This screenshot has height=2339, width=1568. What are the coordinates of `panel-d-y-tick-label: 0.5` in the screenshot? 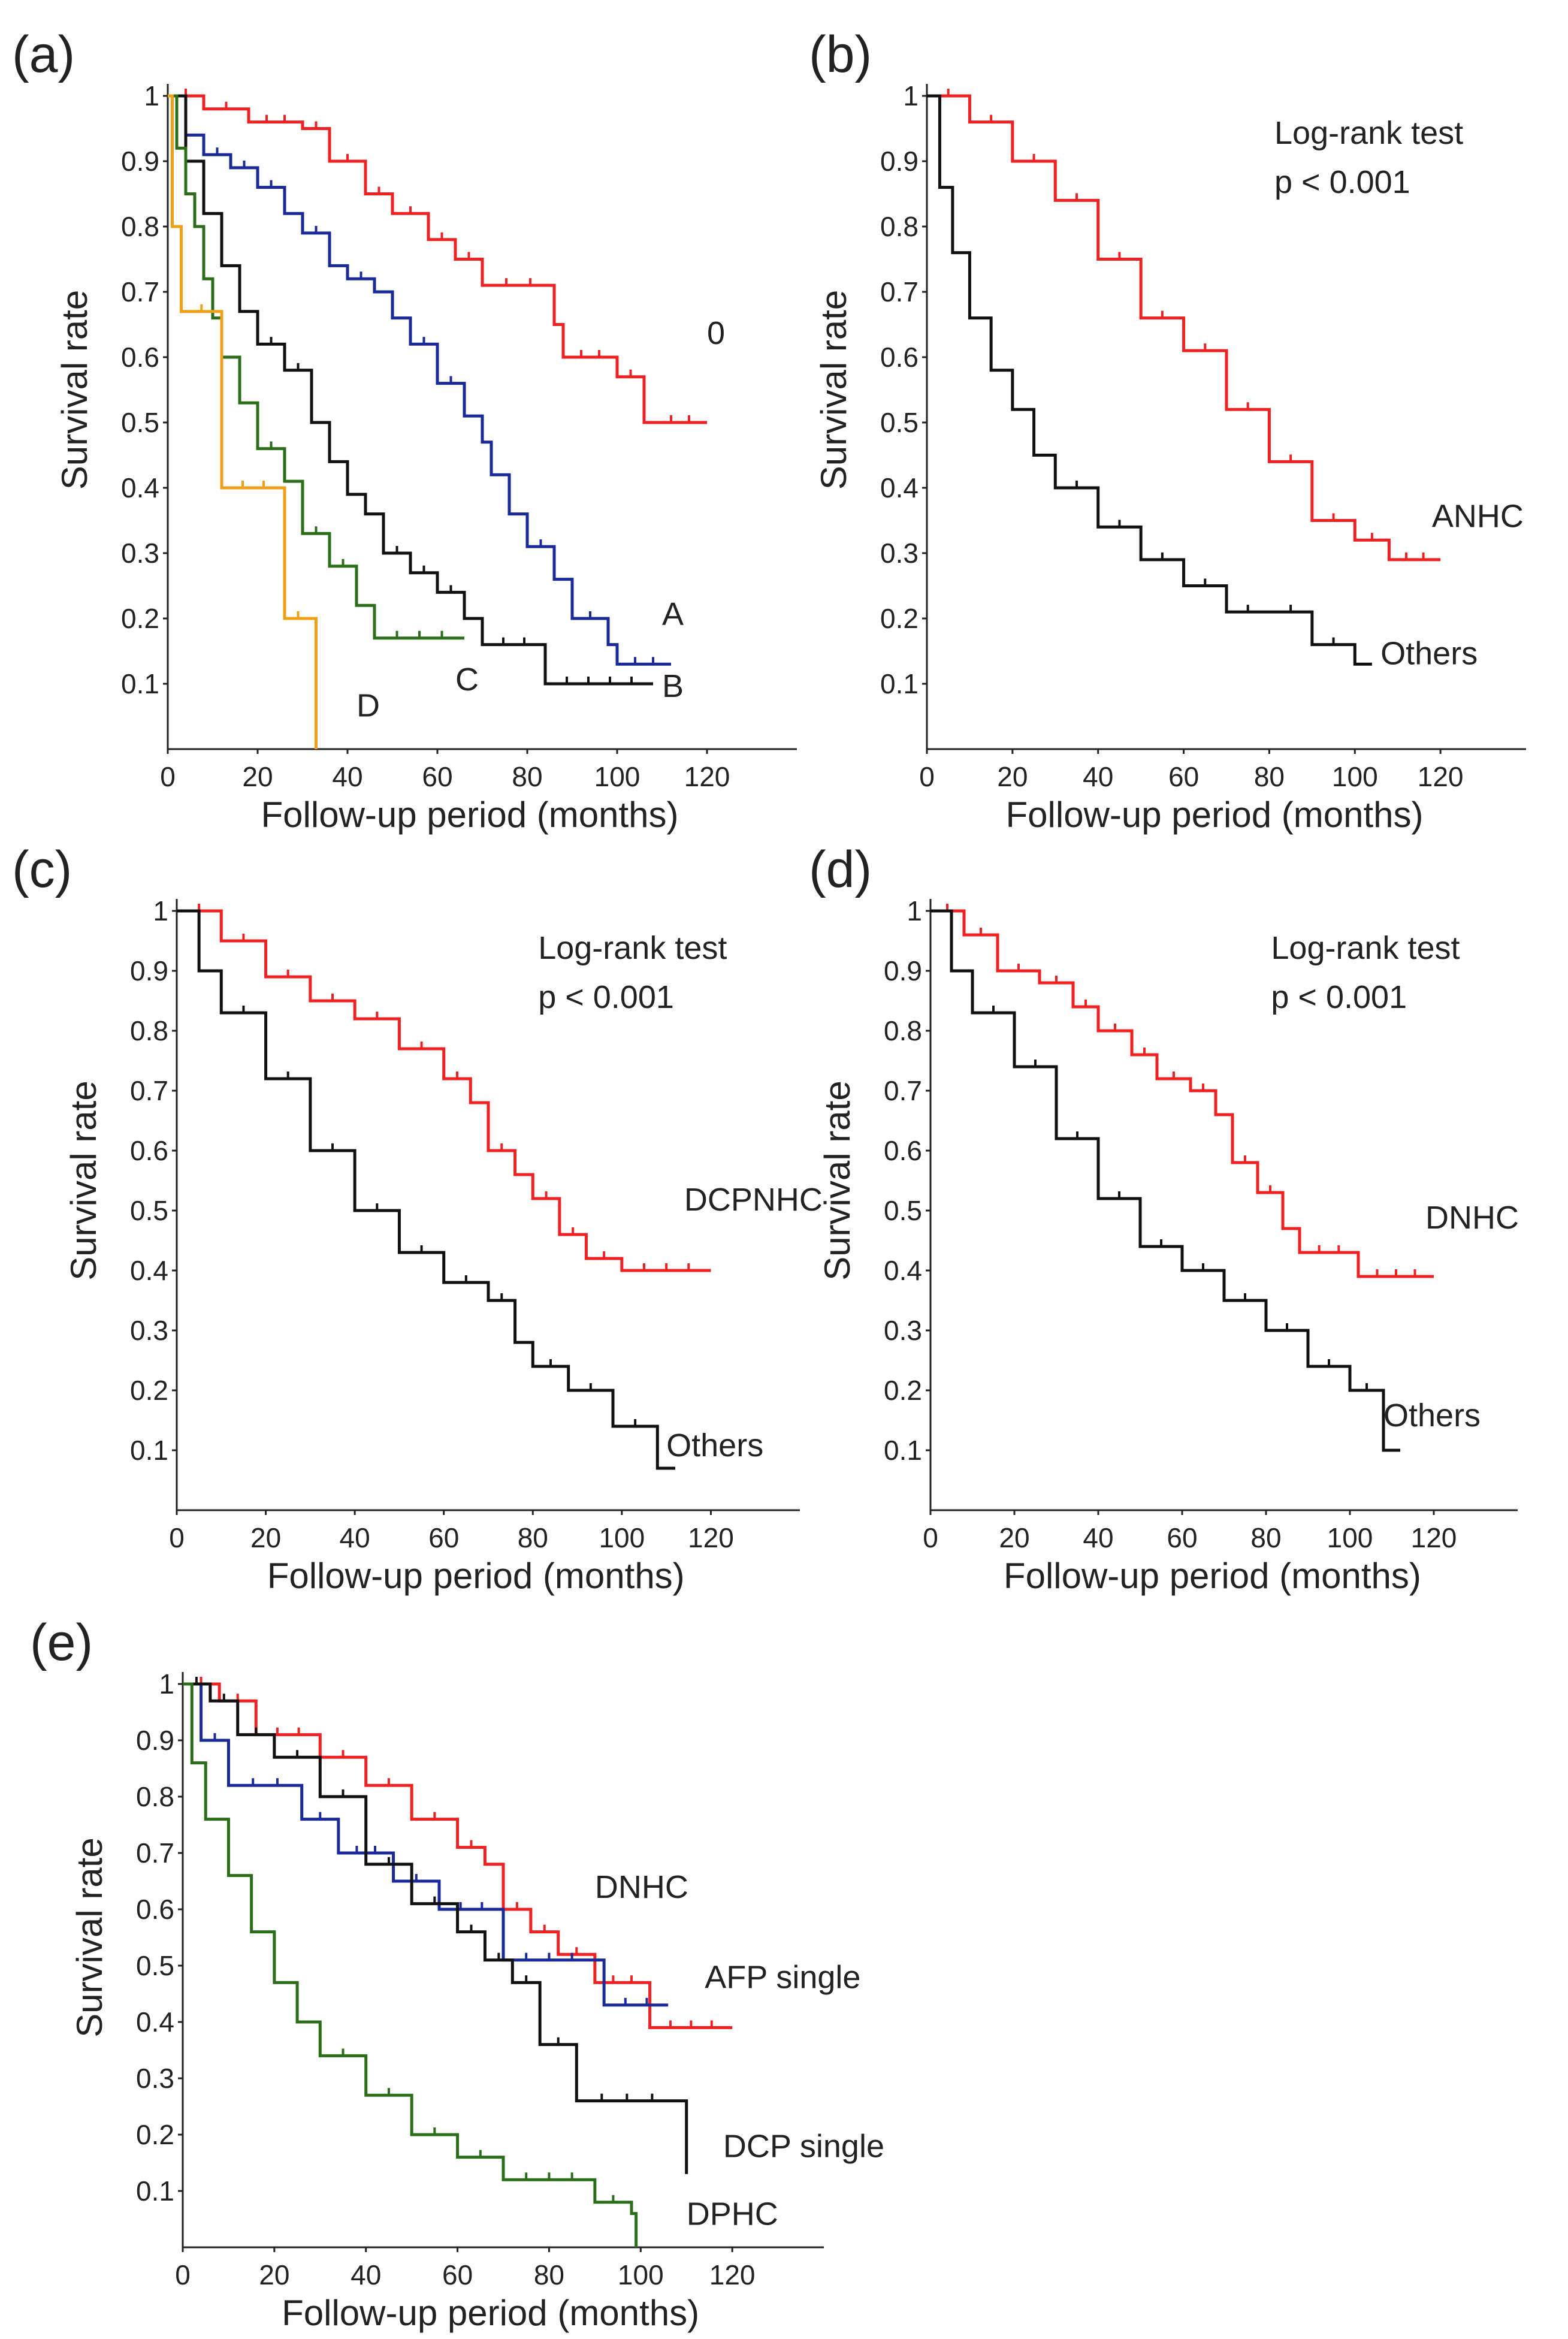 It's located at (903, 1210).